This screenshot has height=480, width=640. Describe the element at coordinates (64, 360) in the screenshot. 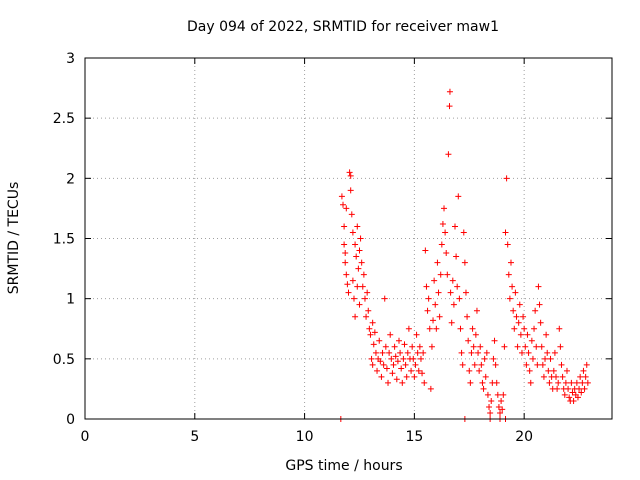

I see `y-tick-label: 0.5` at that location.